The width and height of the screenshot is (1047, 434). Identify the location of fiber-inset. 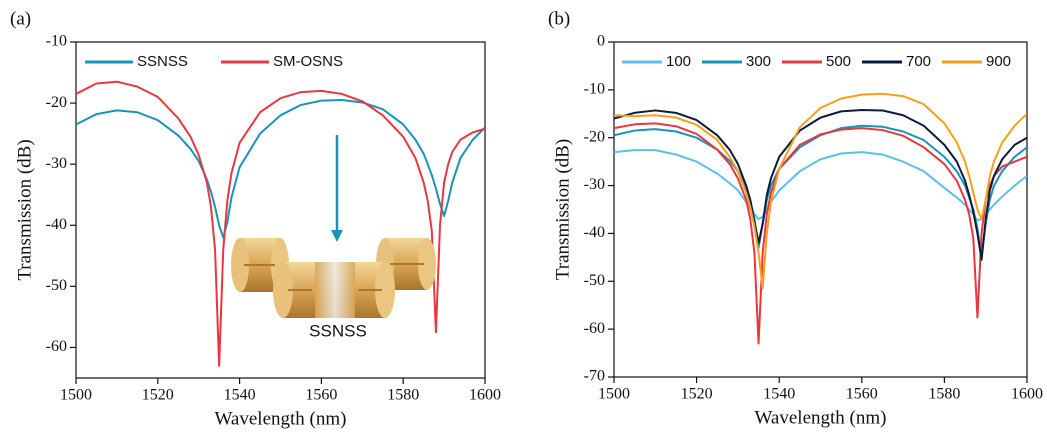
(333, 226).